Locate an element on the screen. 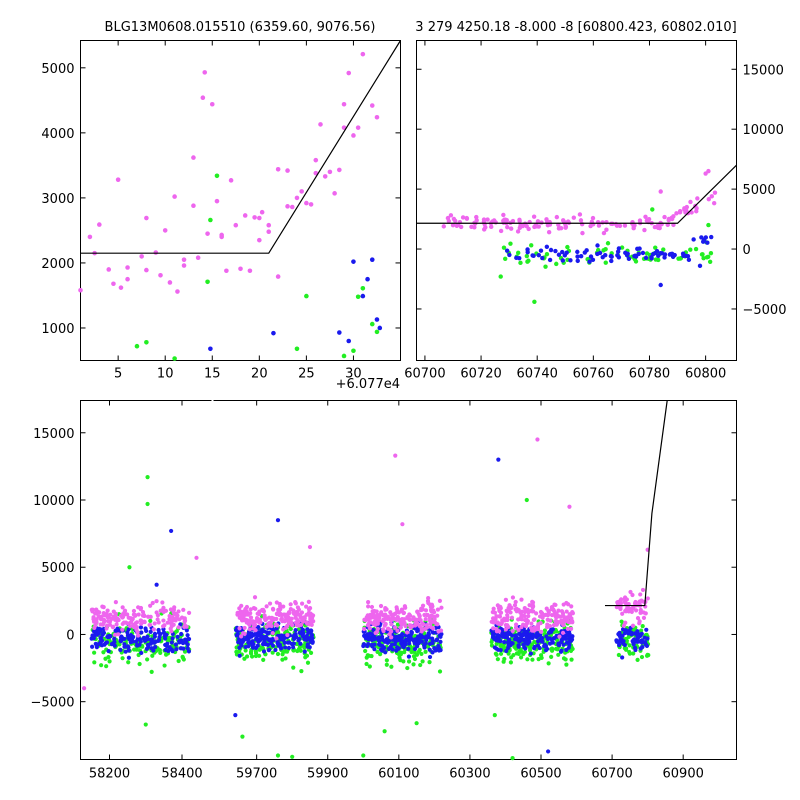 Image resolution: width=800 pixels, height=800 pixels. x-tick-label: 60720 is located at coordinates (480, 374).